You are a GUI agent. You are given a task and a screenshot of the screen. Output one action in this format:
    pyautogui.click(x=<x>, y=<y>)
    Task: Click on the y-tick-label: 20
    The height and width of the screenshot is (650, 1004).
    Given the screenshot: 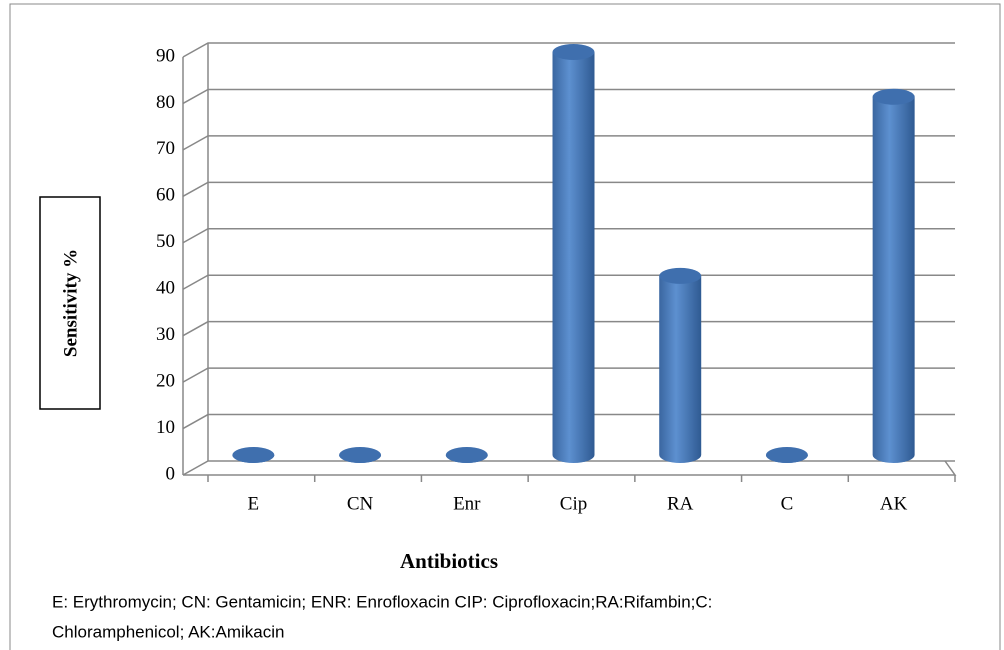 What is the action you would take?
    pyautogui.click(x=165, y=380)
    